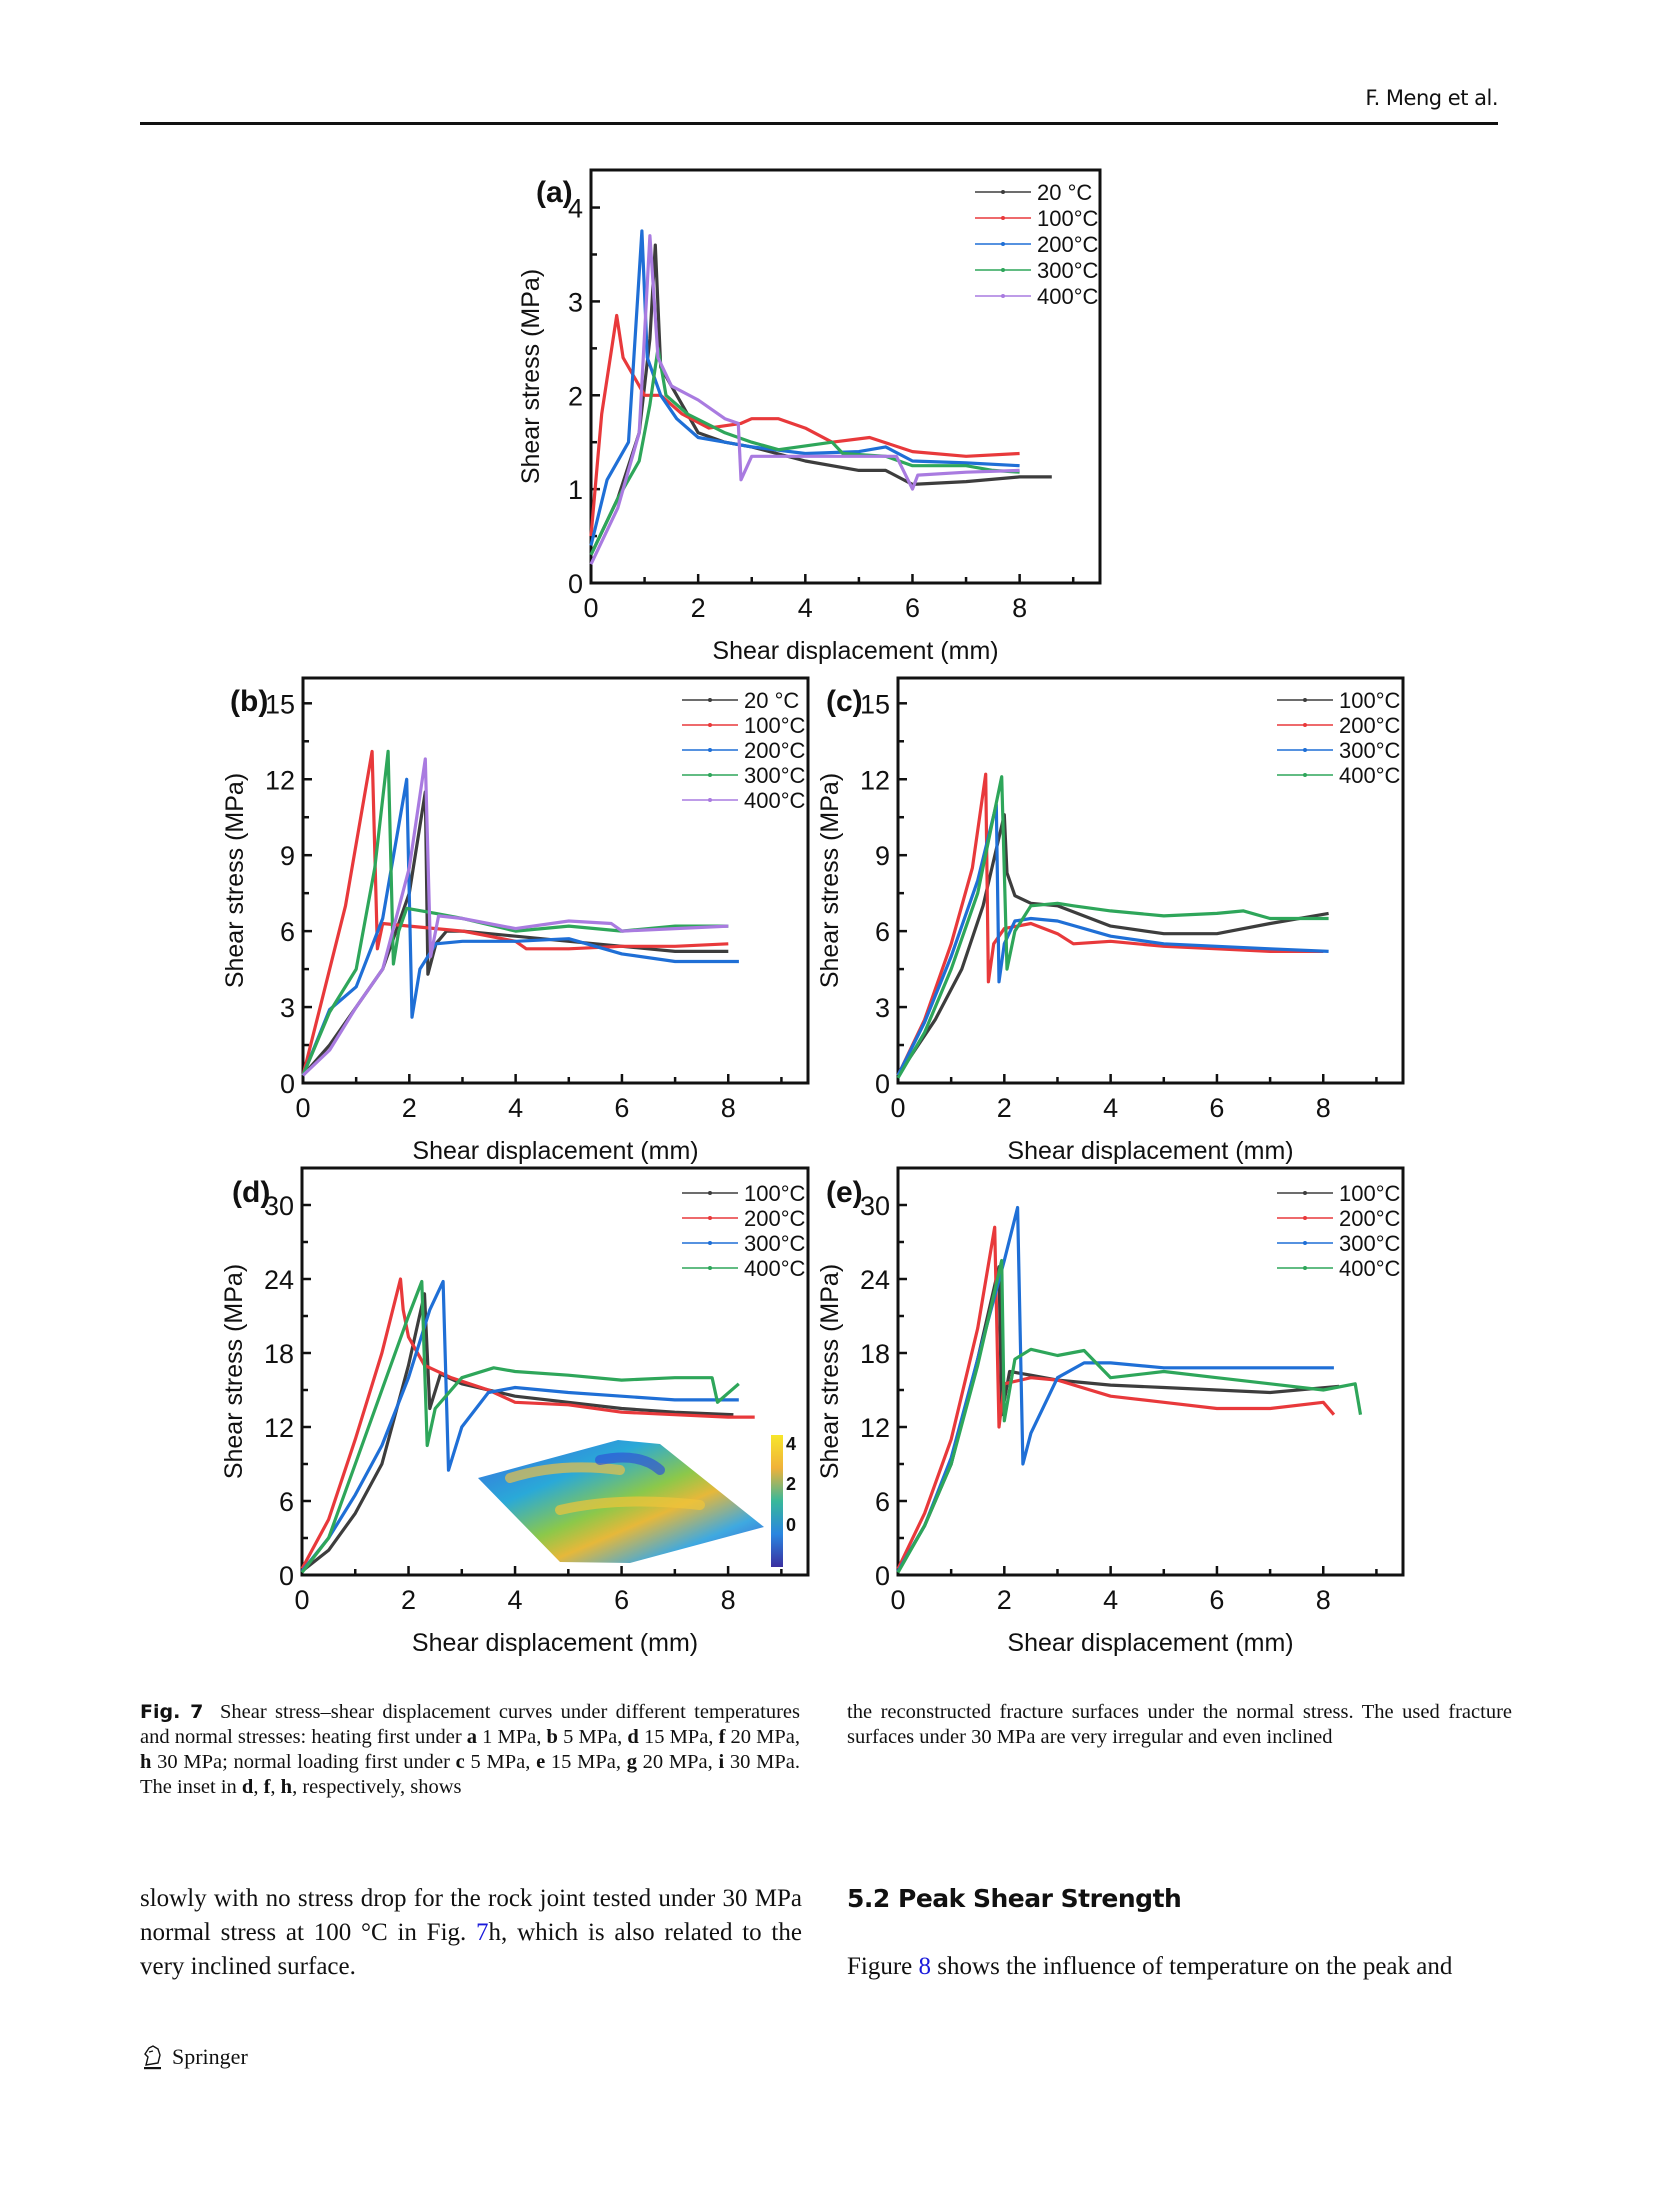 Image resolution: width=1654 pixels, height=2197 pixels. Describe the element at coordinates (1014, 1898) in the screenshot. I see `section-heading: 5.2 Peak Shear Strength` at that location.